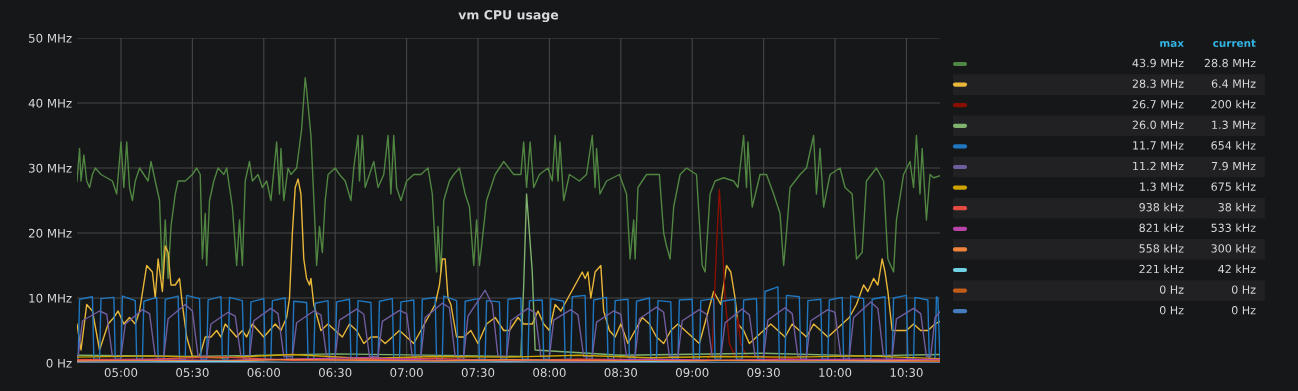  Describe the element at coordinates (192, 372) in the screenshot. I see `x-tick-label: 05:30` at that location.